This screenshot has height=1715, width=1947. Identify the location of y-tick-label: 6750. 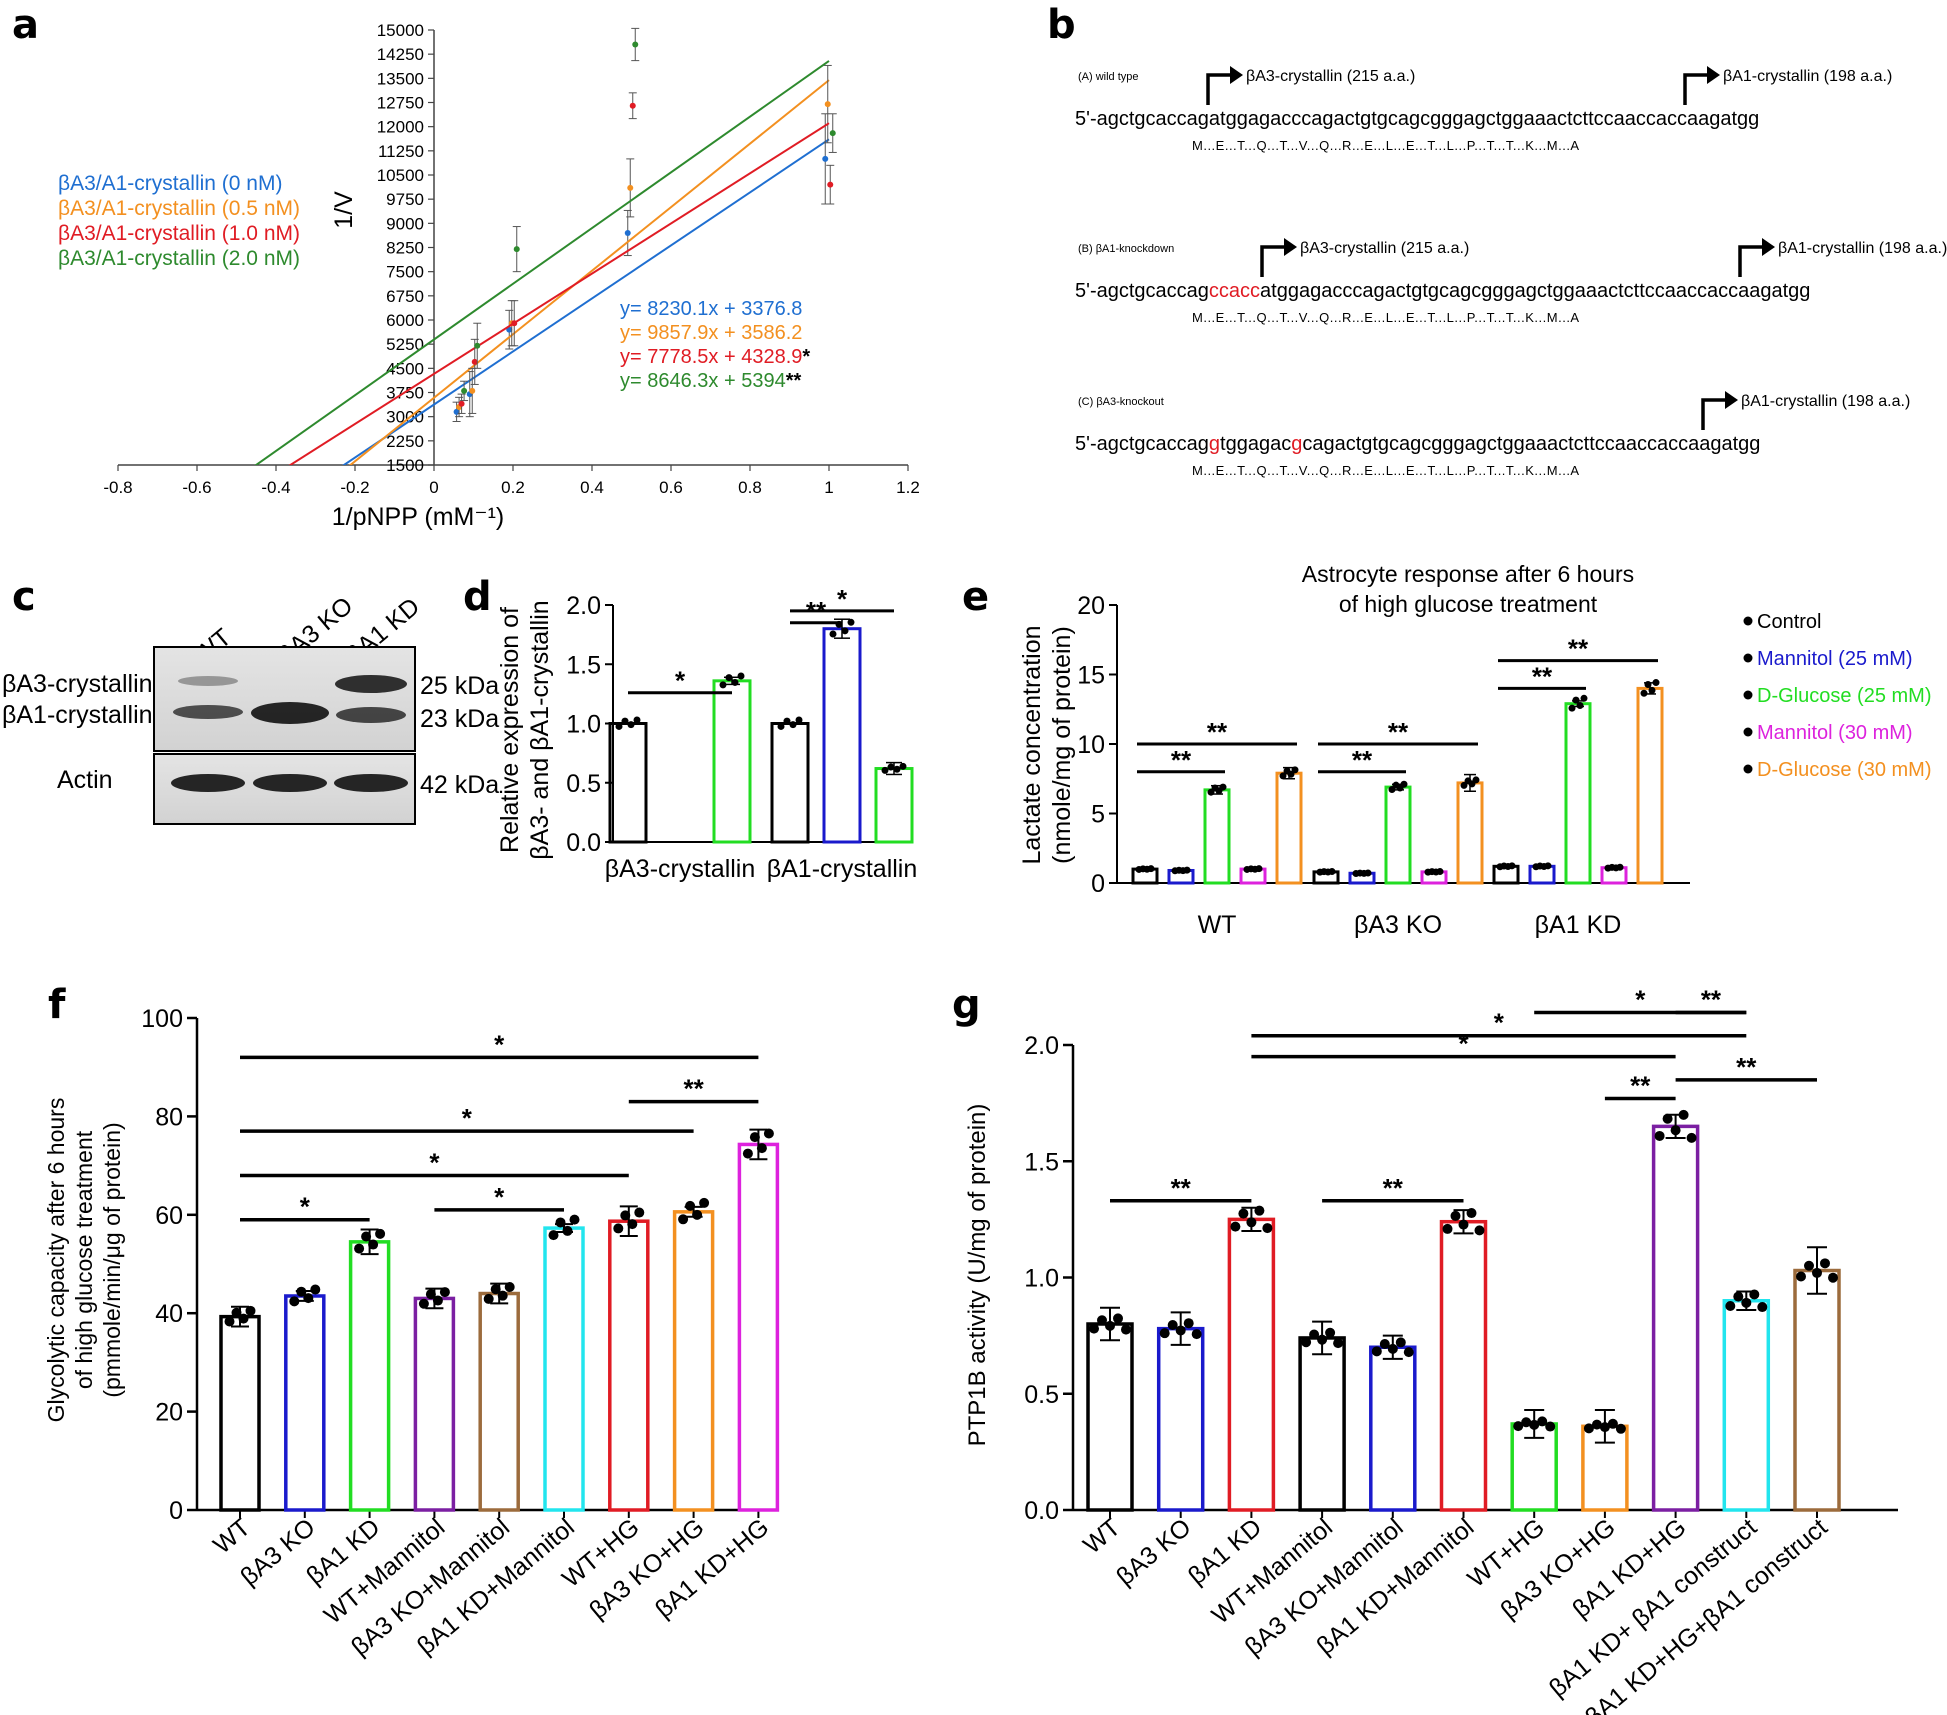
(405, 296).